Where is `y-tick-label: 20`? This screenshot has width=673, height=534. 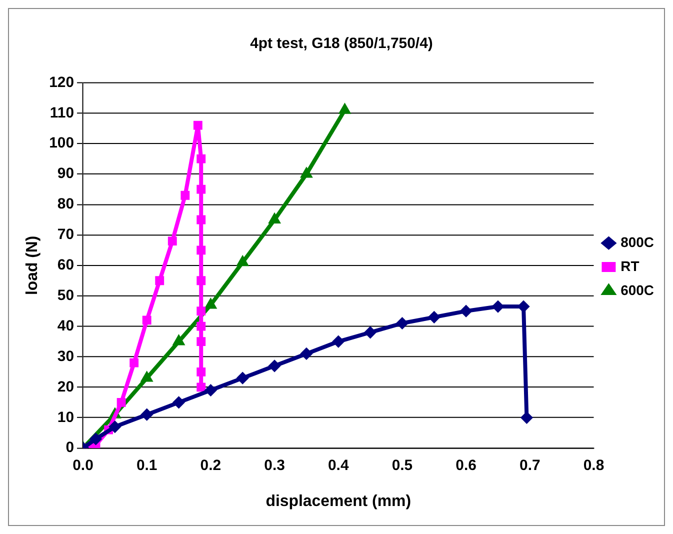
y-tick-label: 20 is located at coordinates (65, 387).